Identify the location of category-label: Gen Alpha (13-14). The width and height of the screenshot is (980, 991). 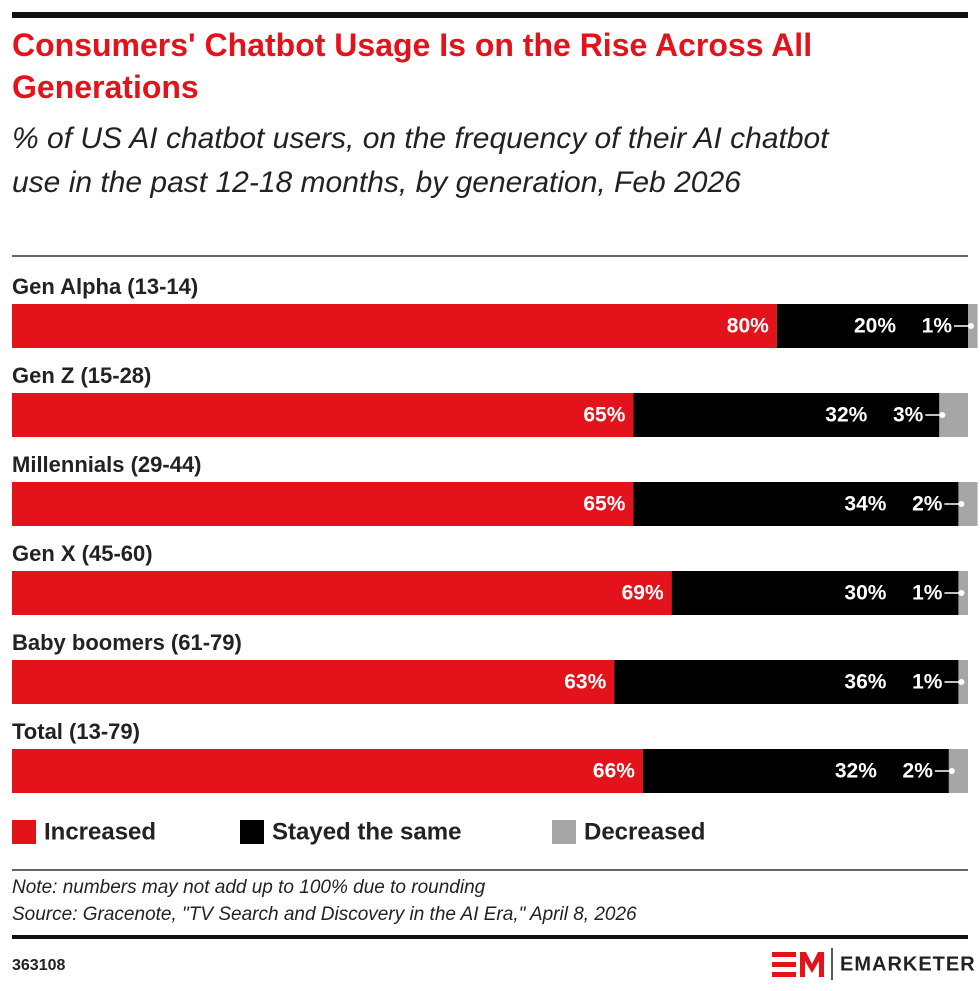
(105, 286).